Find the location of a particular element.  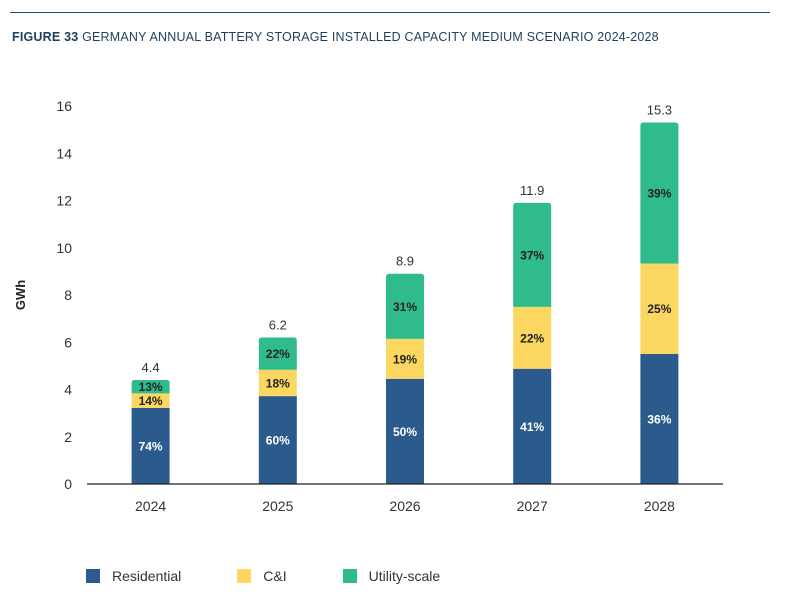

segment-label: 36% is located at coordinates (659, 419).